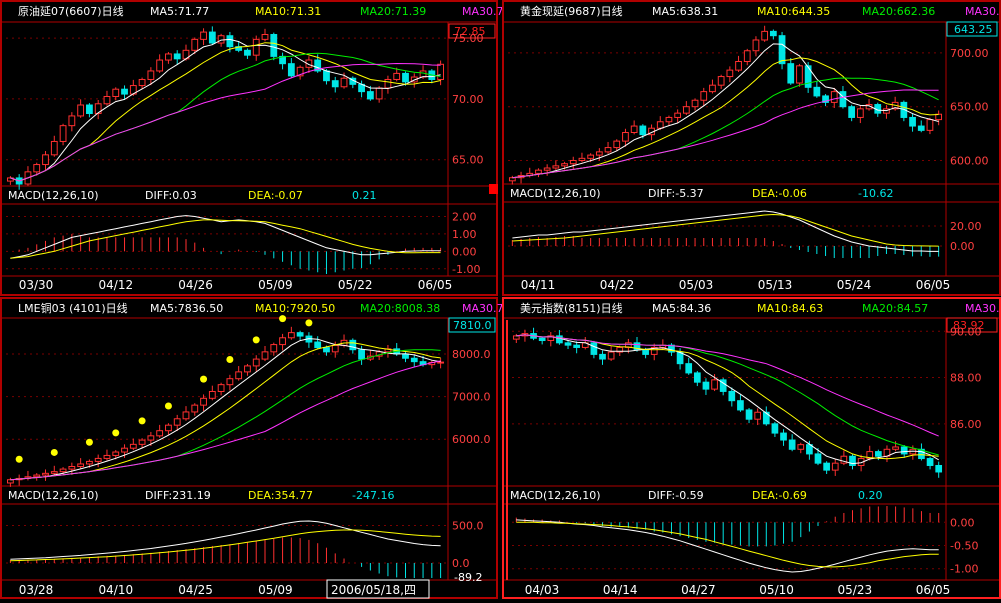 The height and width of the screenshot is (603, 1001). I want to click on price-tick-label: 650.00, so click(969, 107).